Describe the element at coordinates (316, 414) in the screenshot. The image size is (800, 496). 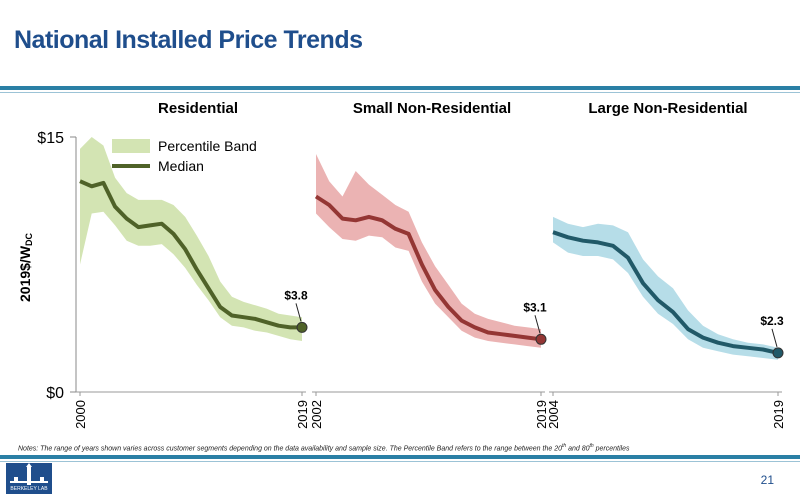
I see `x-tick-label: 2002` at that location.